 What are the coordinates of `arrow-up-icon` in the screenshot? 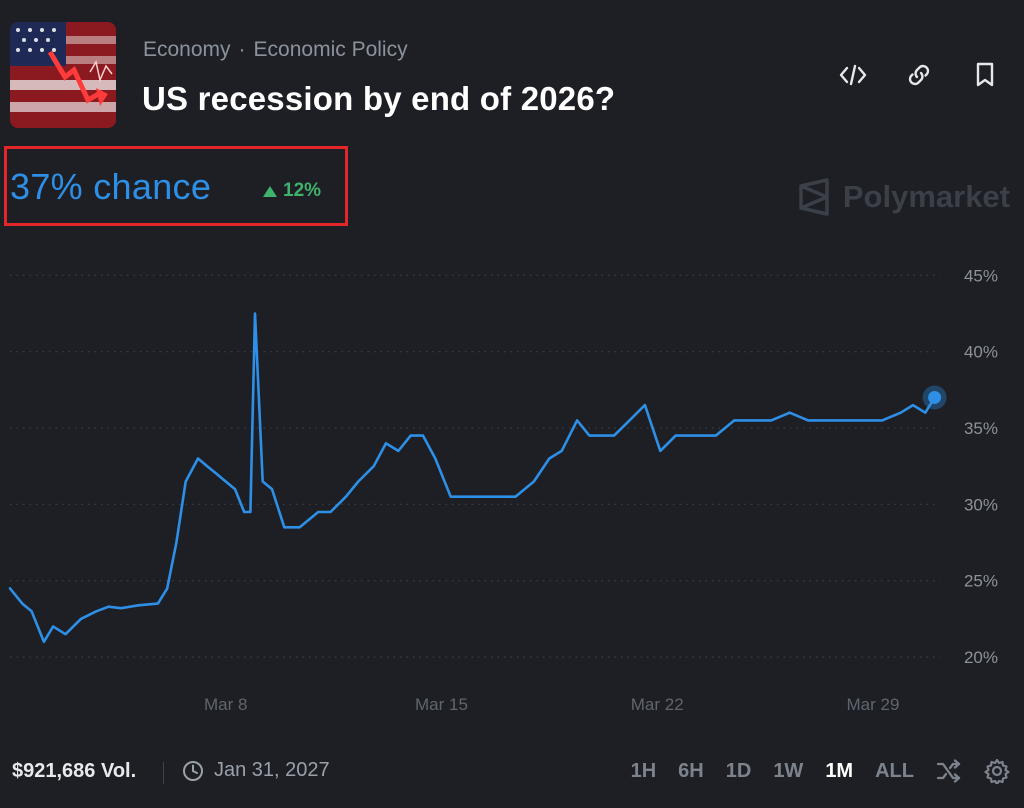 It's located at (270, 191).